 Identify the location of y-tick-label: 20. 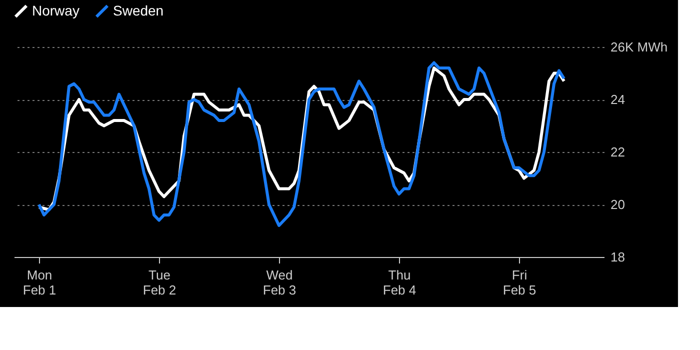
(617, 204).